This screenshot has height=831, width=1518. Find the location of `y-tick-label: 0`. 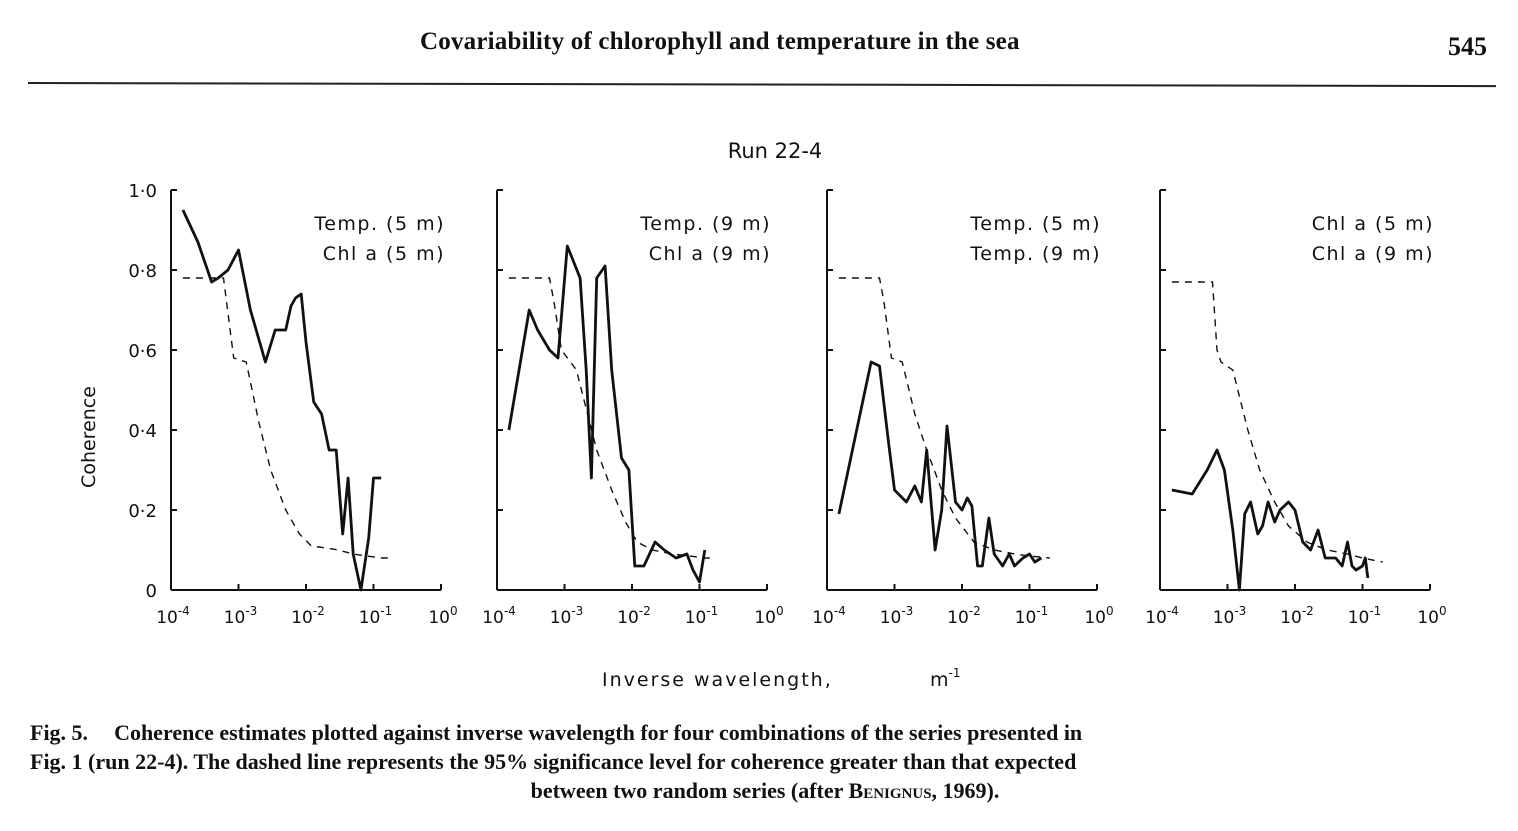

y-tick-label: 0 is located at coordinates (151, 591).